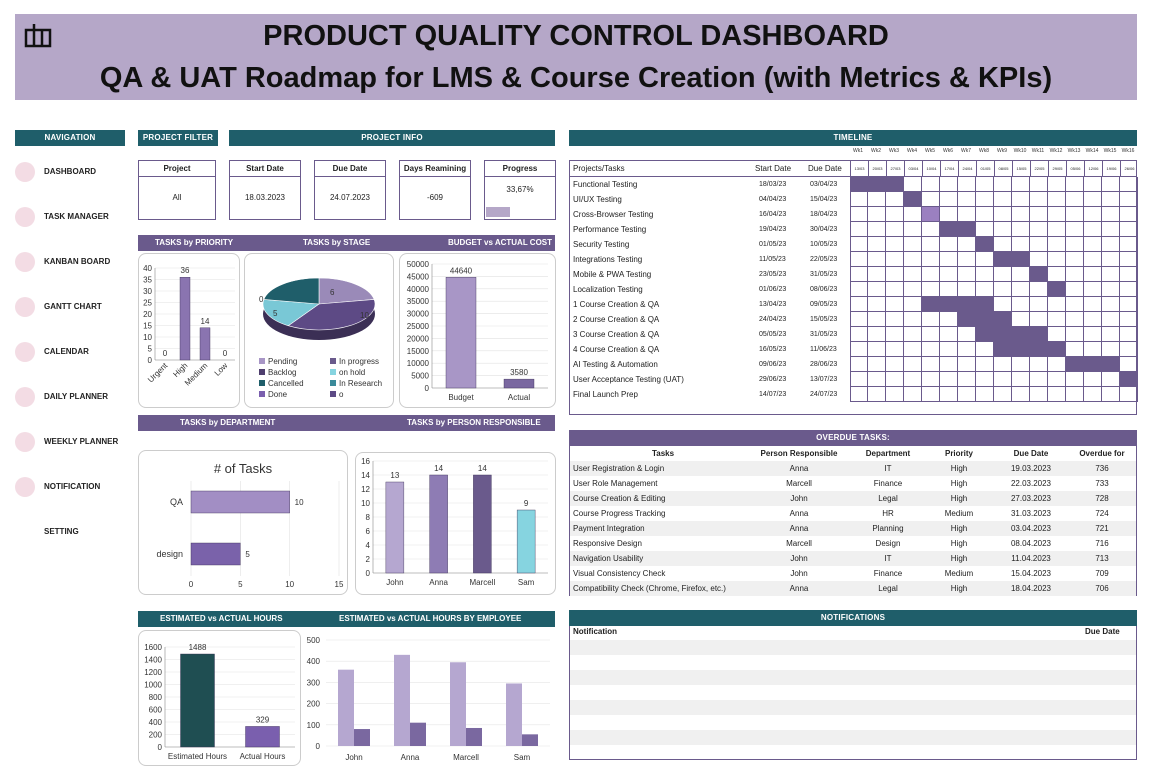 The height and width of the screenshot is (771, 1166). I want to click on project-filter-value: All, so click(177, 197).